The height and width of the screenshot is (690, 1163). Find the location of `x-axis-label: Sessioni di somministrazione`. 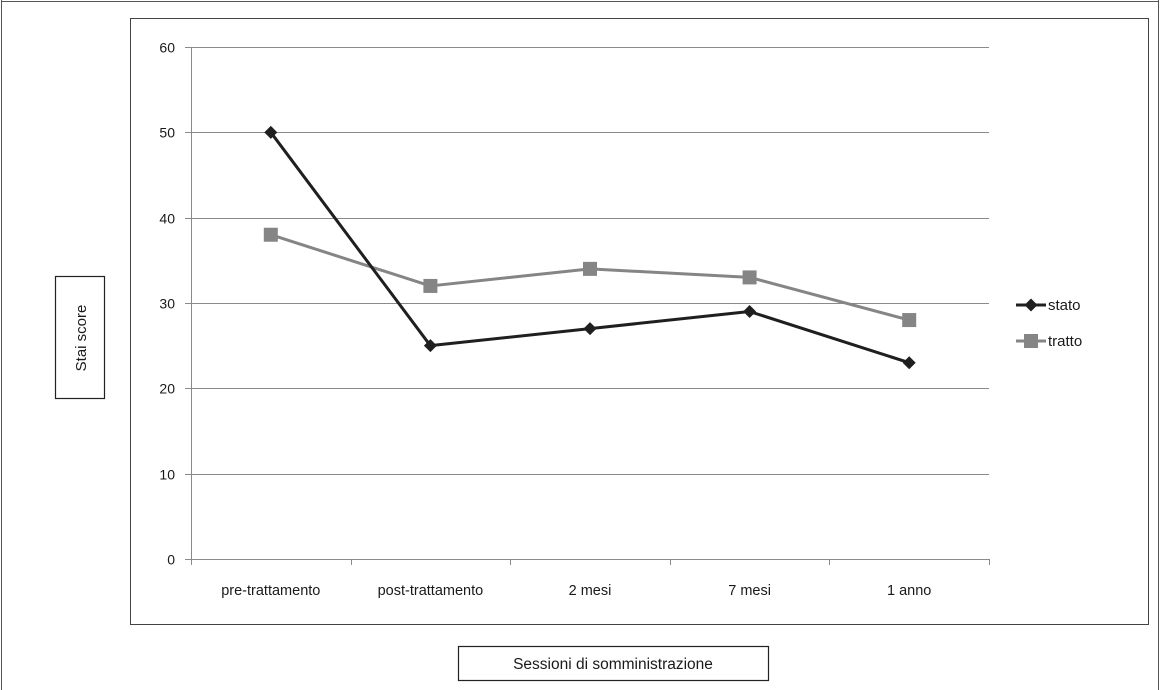

x-axis-label: Sessioni di somministrazione is located at coordinates (613, 664).